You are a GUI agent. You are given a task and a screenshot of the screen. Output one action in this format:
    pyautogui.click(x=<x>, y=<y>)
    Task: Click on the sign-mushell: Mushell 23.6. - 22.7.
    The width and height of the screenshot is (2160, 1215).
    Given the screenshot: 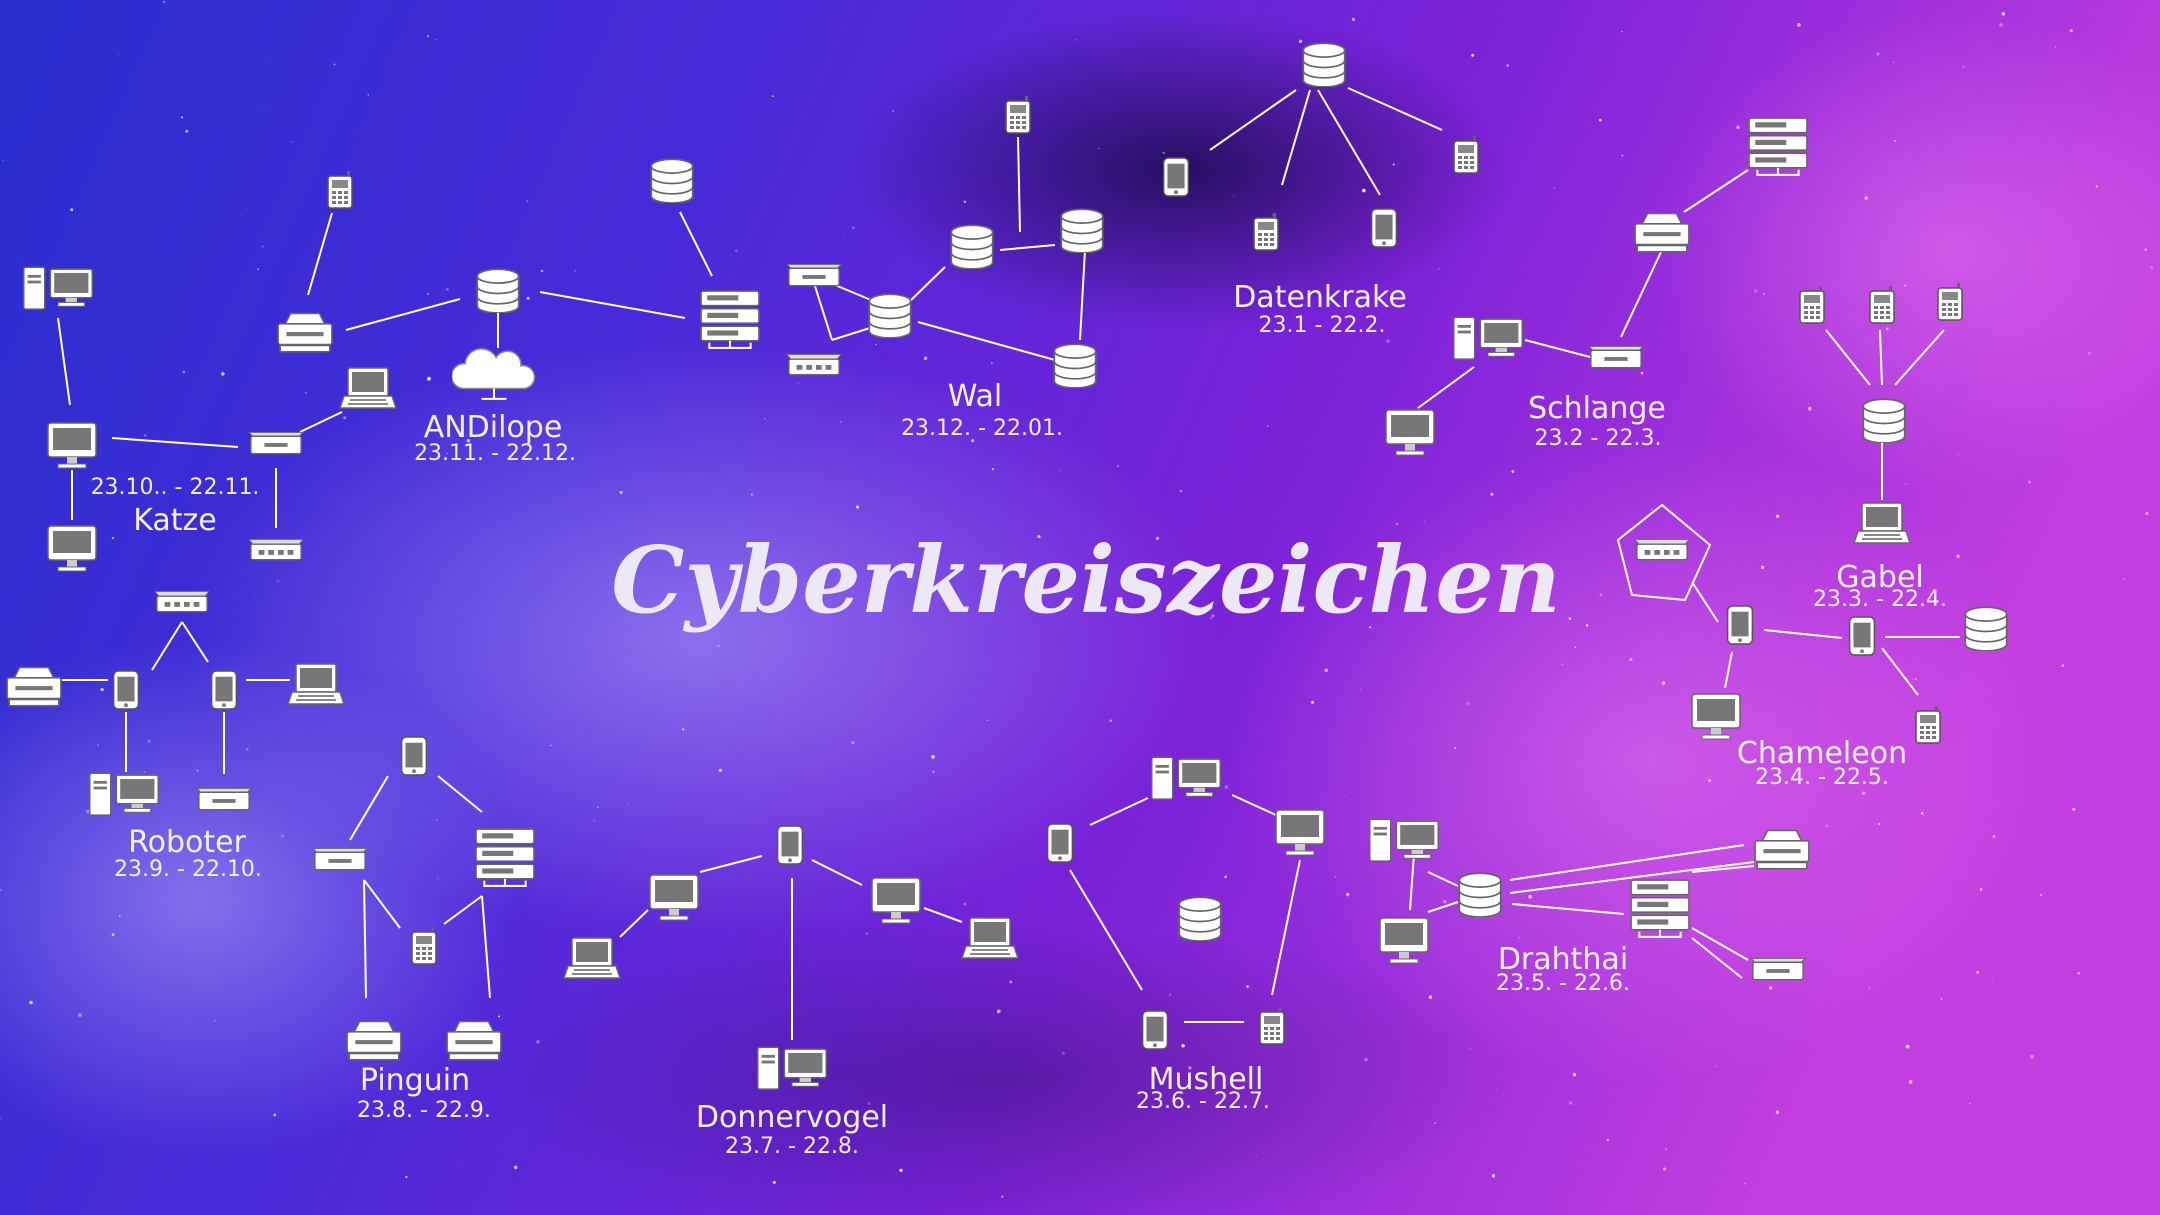 What is the action you would take?
    pyautogui.click(x=1203, y=1088)
    